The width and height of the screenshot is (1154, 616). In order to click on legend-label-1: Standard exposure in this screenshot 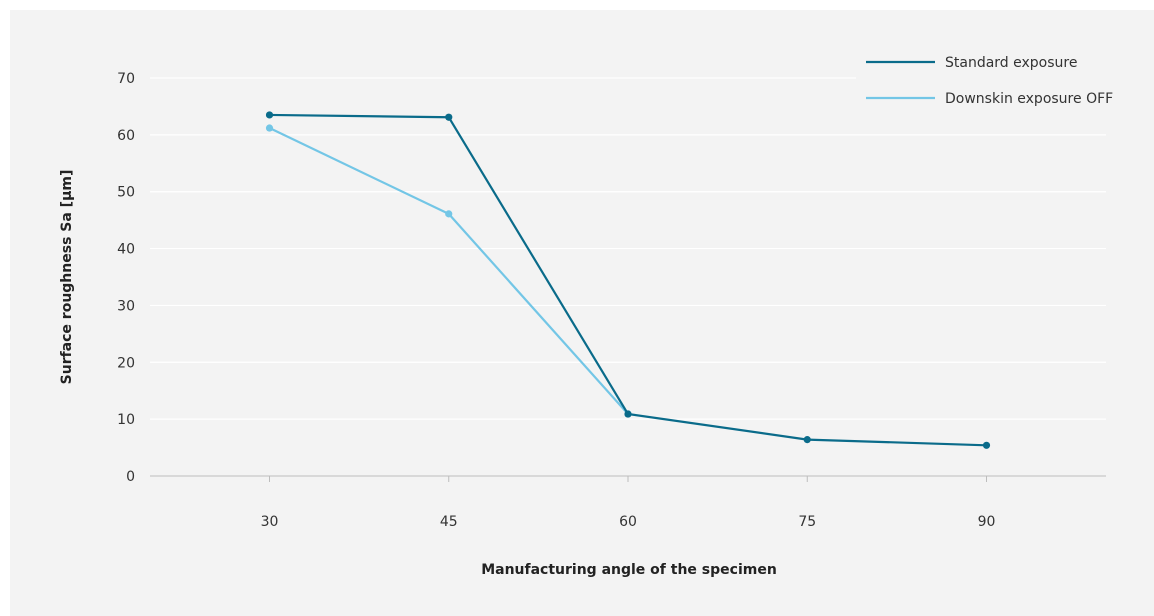, I will do `click(1011, 63)`.